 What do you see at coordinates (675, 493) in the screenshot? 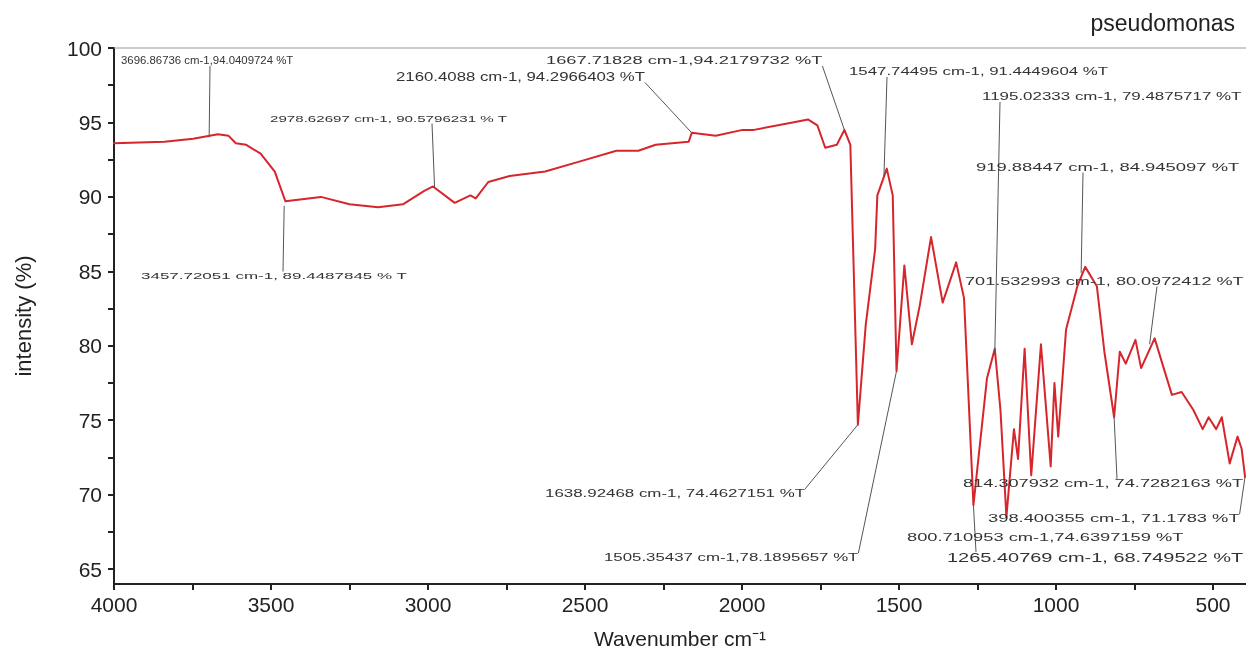
I see `annotation: 1638.92468 cm-1, 74.4627151 %T` at bounding box center [675, 493].